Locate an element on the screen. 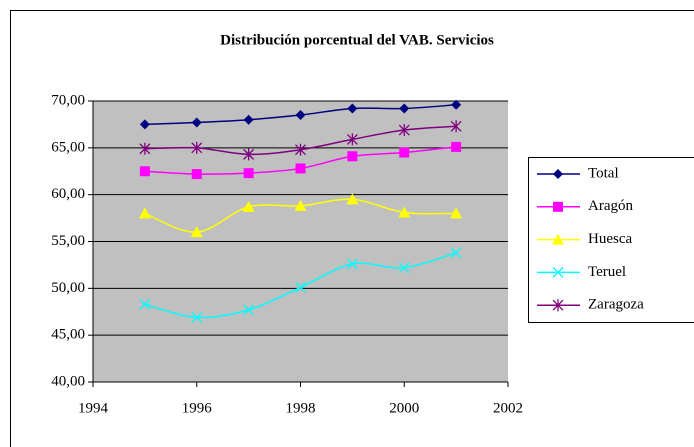  x-tick-label: 1994 is located at coordinates (93, 408).